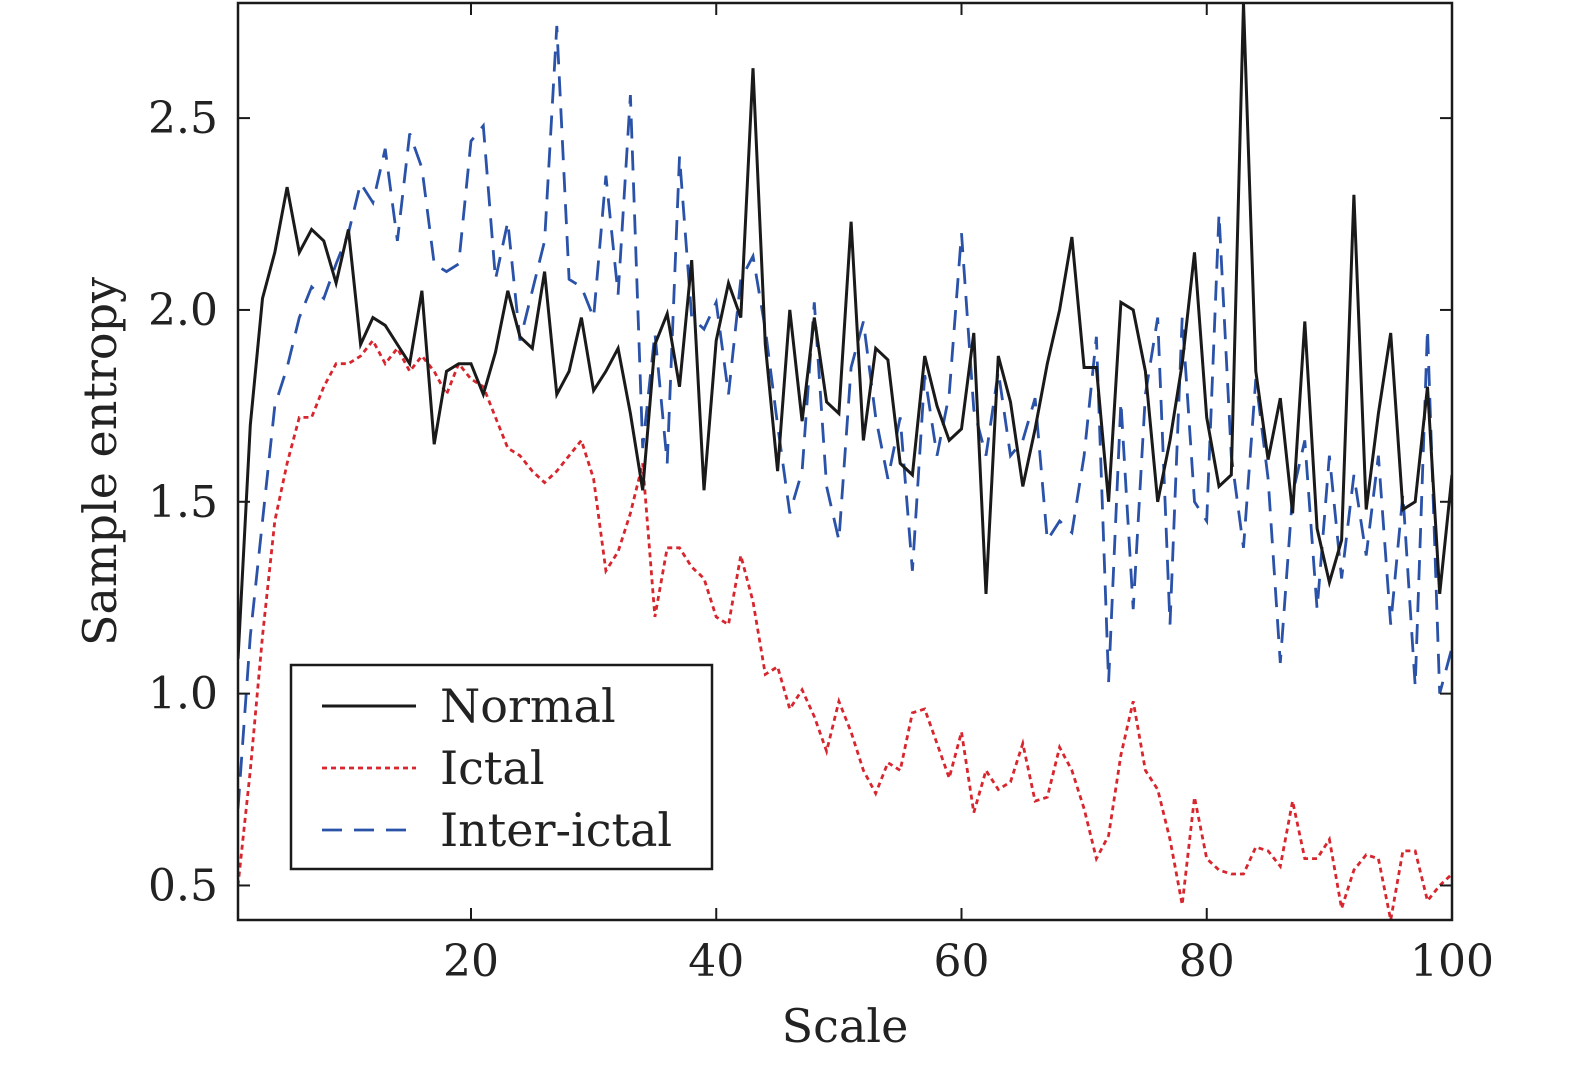 Image resolution: width=1578 pixels, height=1066 pixels. Describe the element at coordinates (1452, 961) in the screenshot. I see `x-tick-label: 100` at that location.